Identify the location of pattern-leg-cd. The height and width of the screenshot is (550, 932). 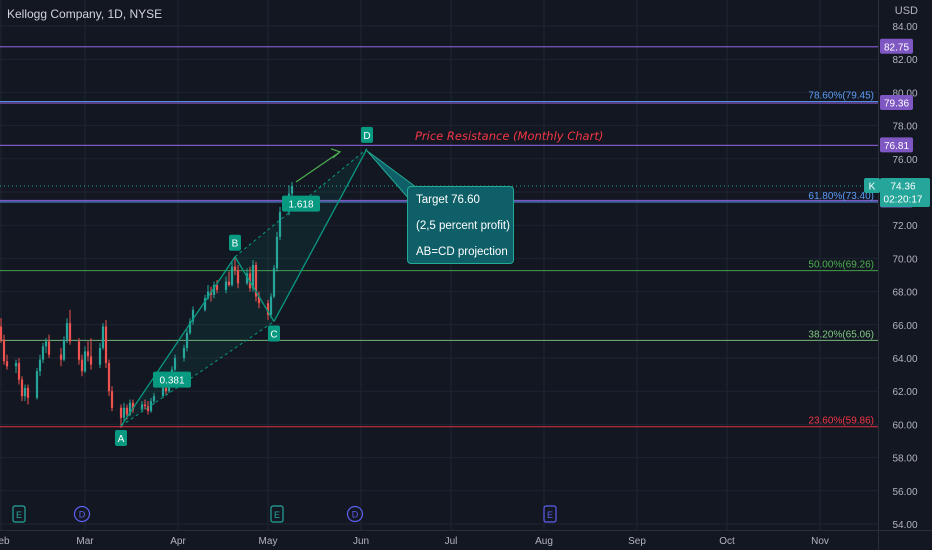
(320, 235).